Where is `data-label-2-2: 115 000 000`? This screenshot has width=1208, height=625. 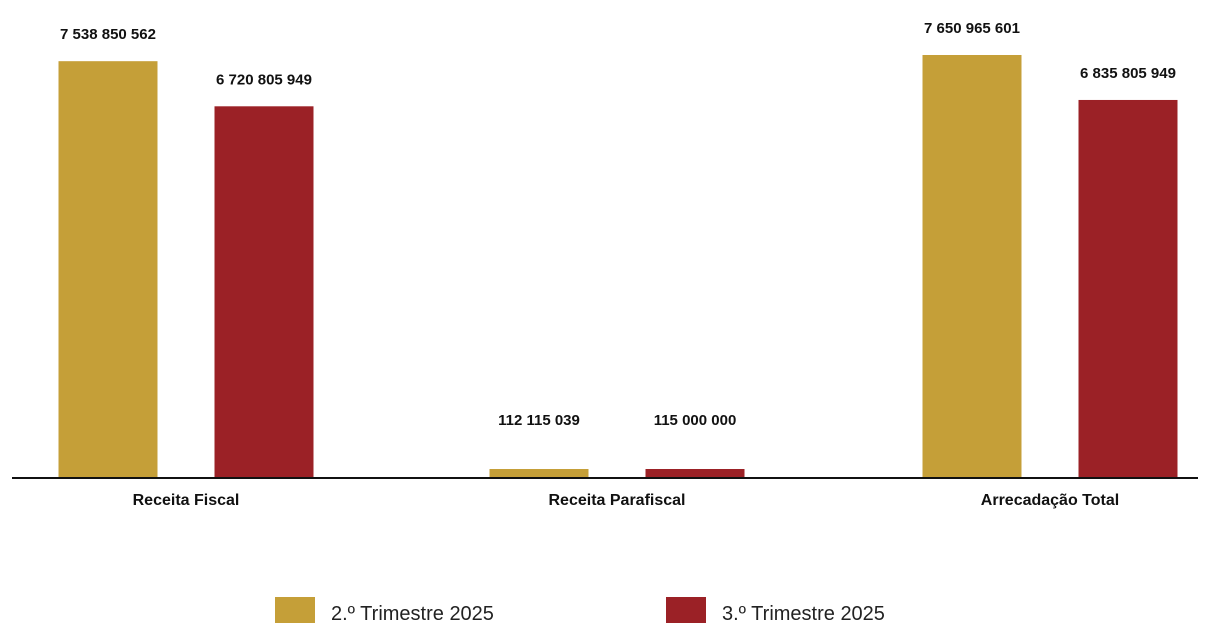 data-label-2-2: 115 000 000 is located at coordinates (695, 420).